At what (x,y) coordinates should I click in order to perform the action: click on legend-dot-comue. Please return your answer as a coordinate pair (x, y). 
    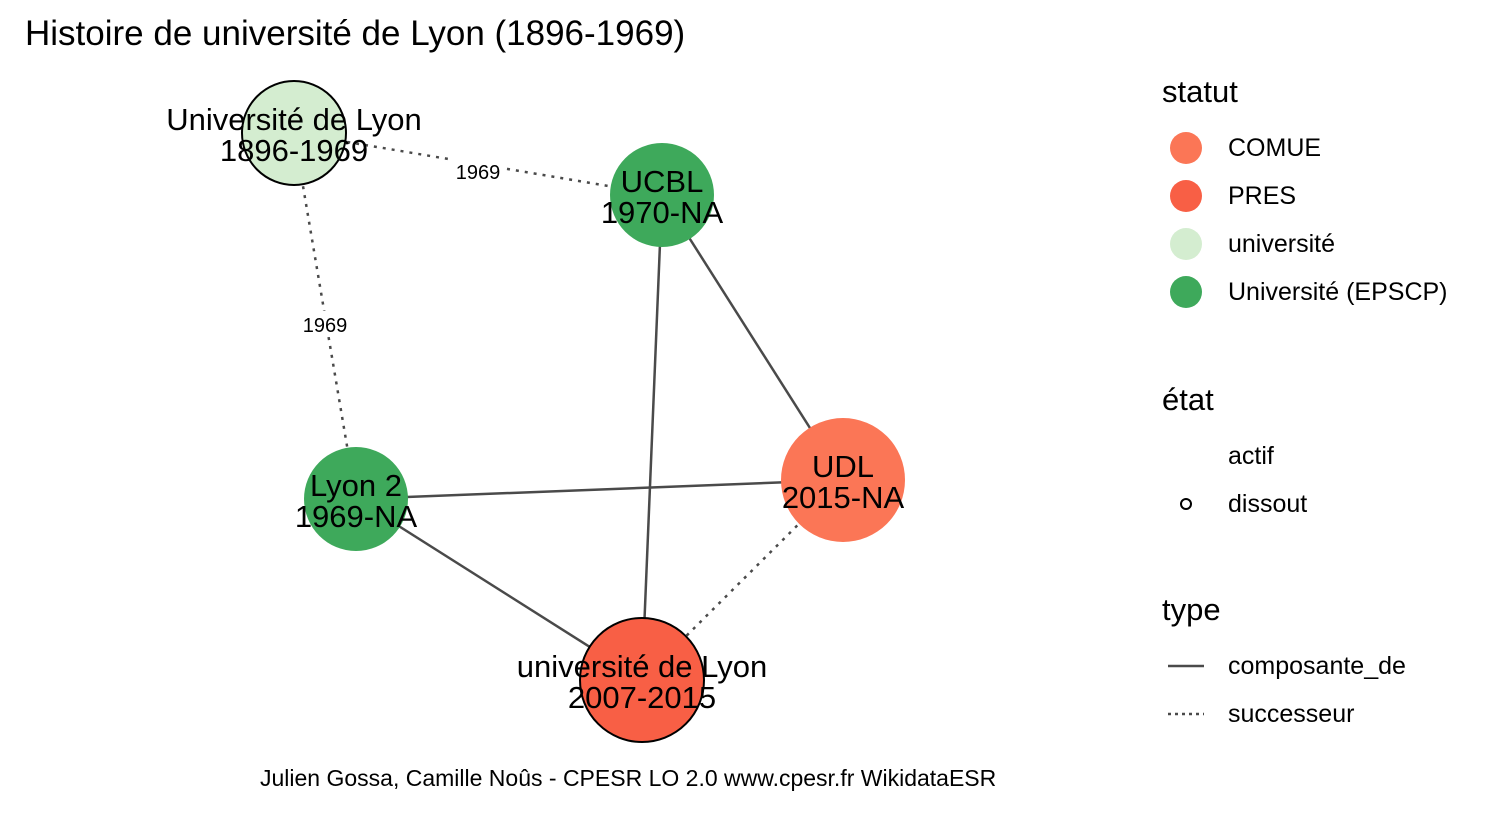
    Looking at the image, I should click on (1186, 148).